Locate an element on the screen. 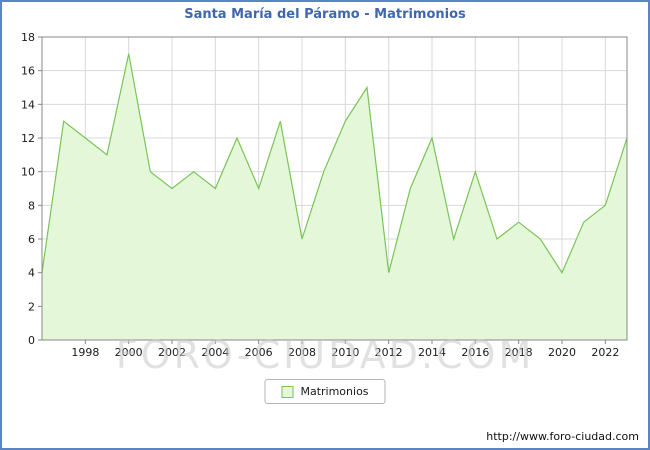 The image size is (650, 450). y-axis-labels: 0 2 4 6 8 10 12 14 16 18 is located at coordinates (28, 189).